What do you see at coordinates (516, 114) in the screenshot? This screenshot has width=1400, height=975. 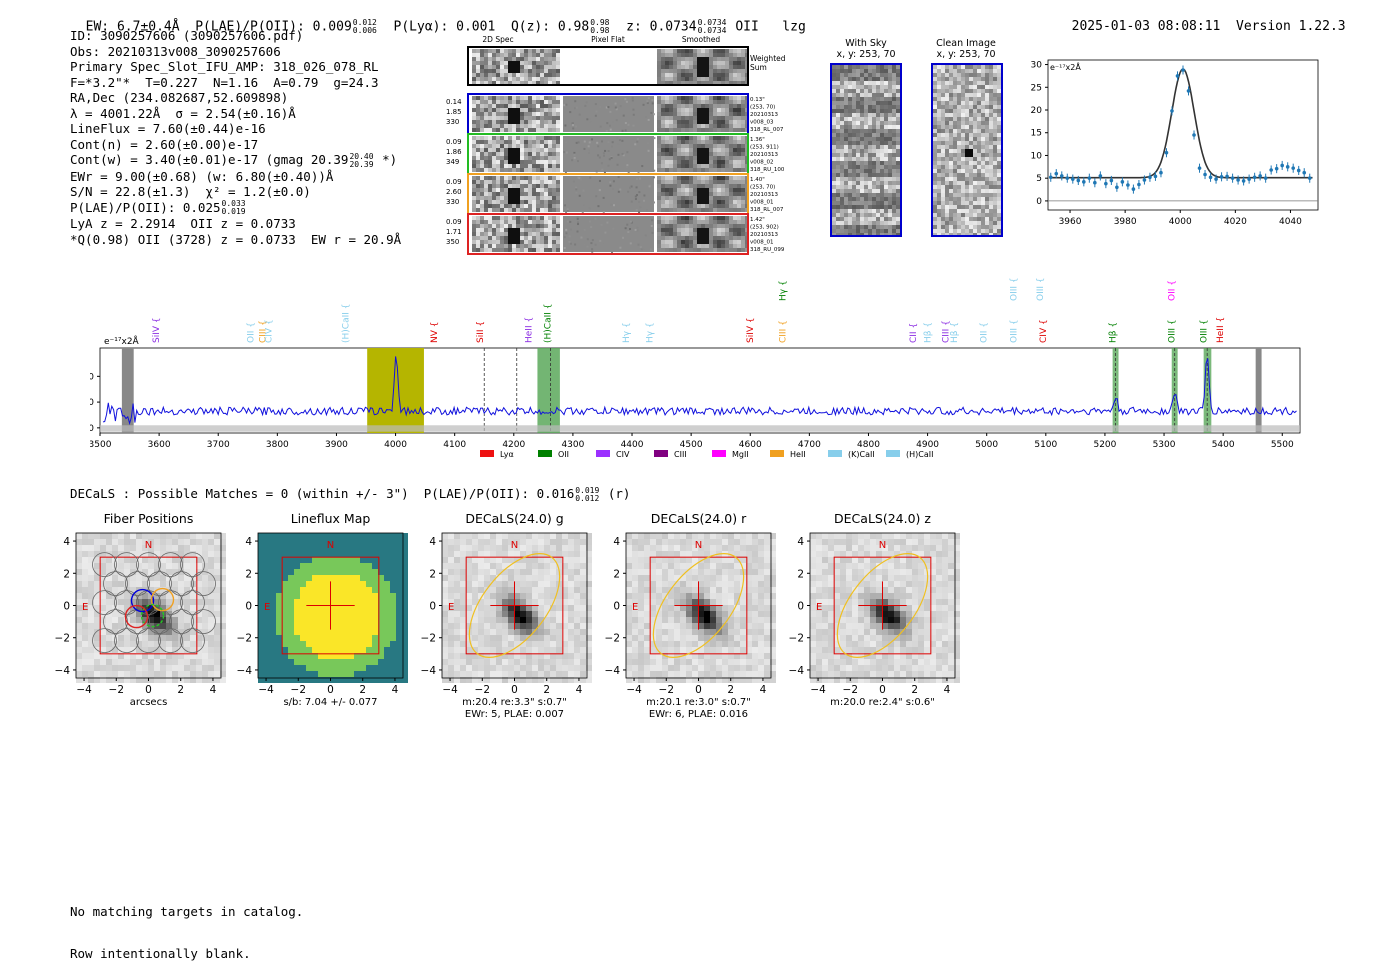 I see `row-0-2dspec` at bounding box center [516, 114].